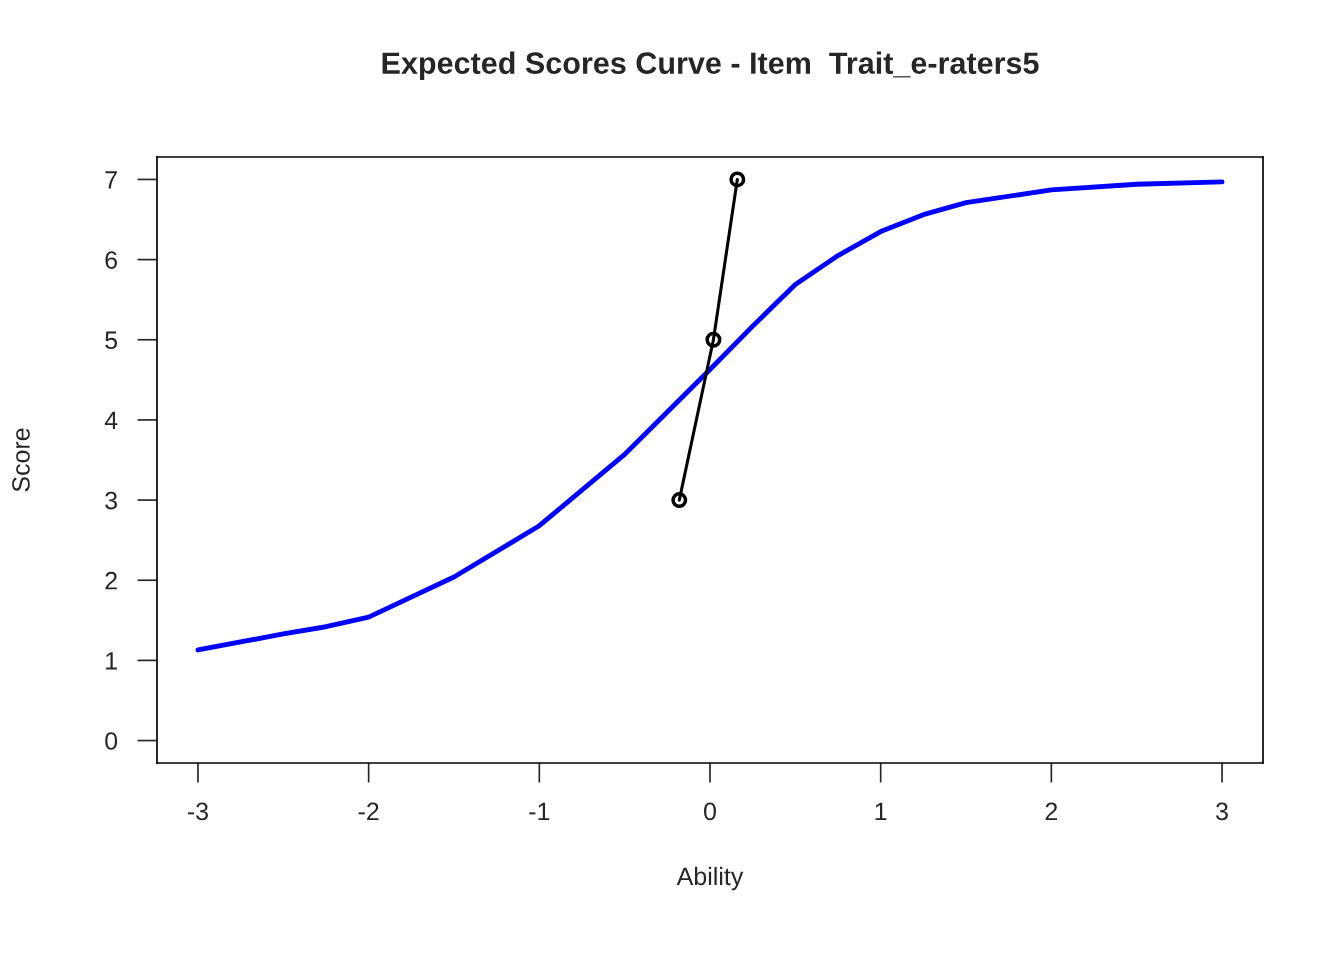  Describe the element at coordinates (111, 500) in the screenshot. I see `y-tick-label: 3` at that location.